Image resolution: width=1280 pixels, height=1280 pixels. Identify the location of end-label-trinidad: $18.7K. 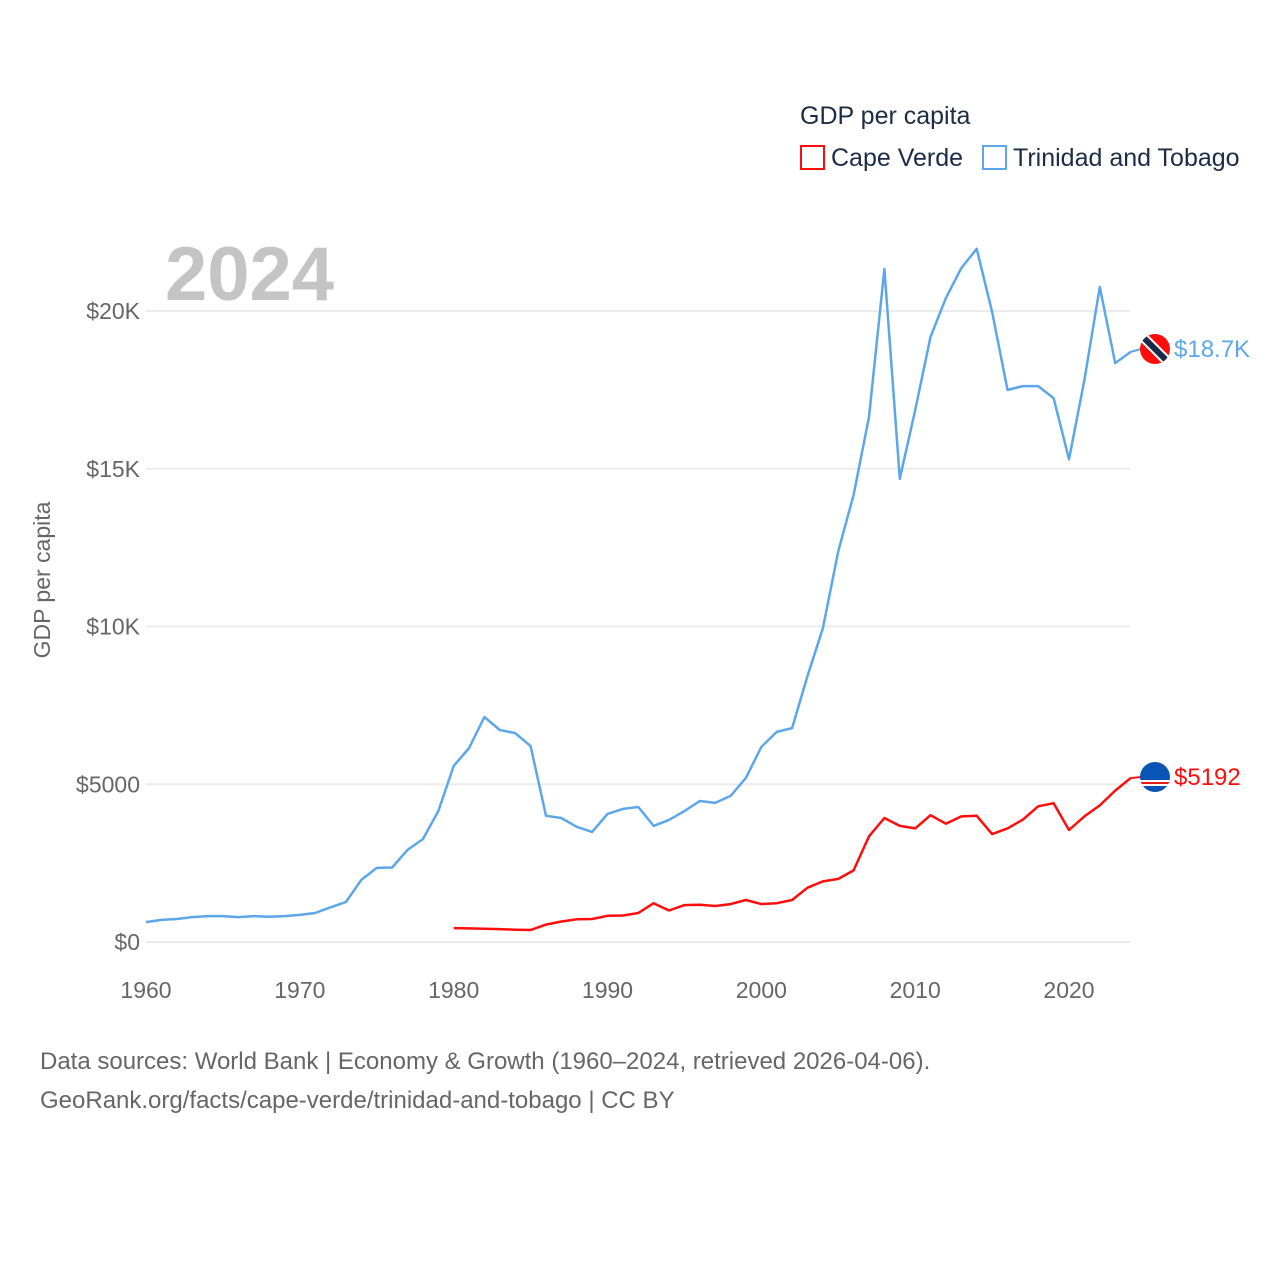
(1212, 349).